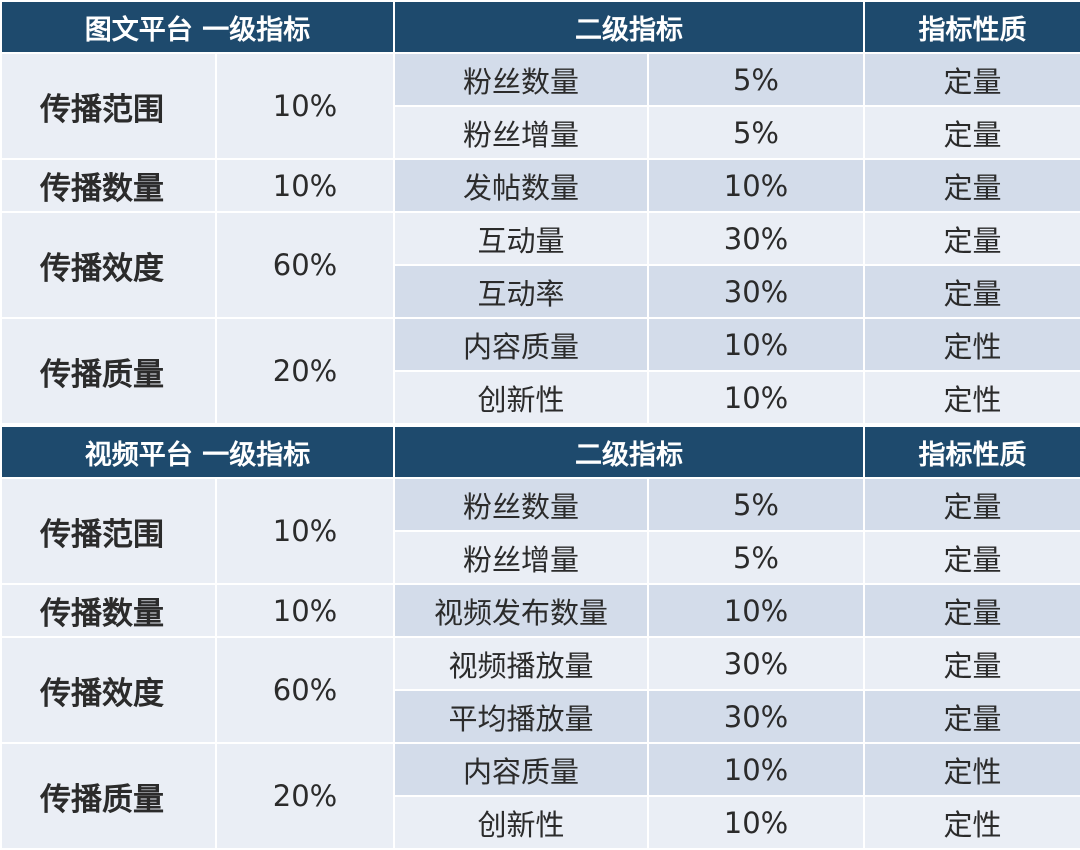  I want to click on secondary-indicator-name: 互动率, so click(521, 291).